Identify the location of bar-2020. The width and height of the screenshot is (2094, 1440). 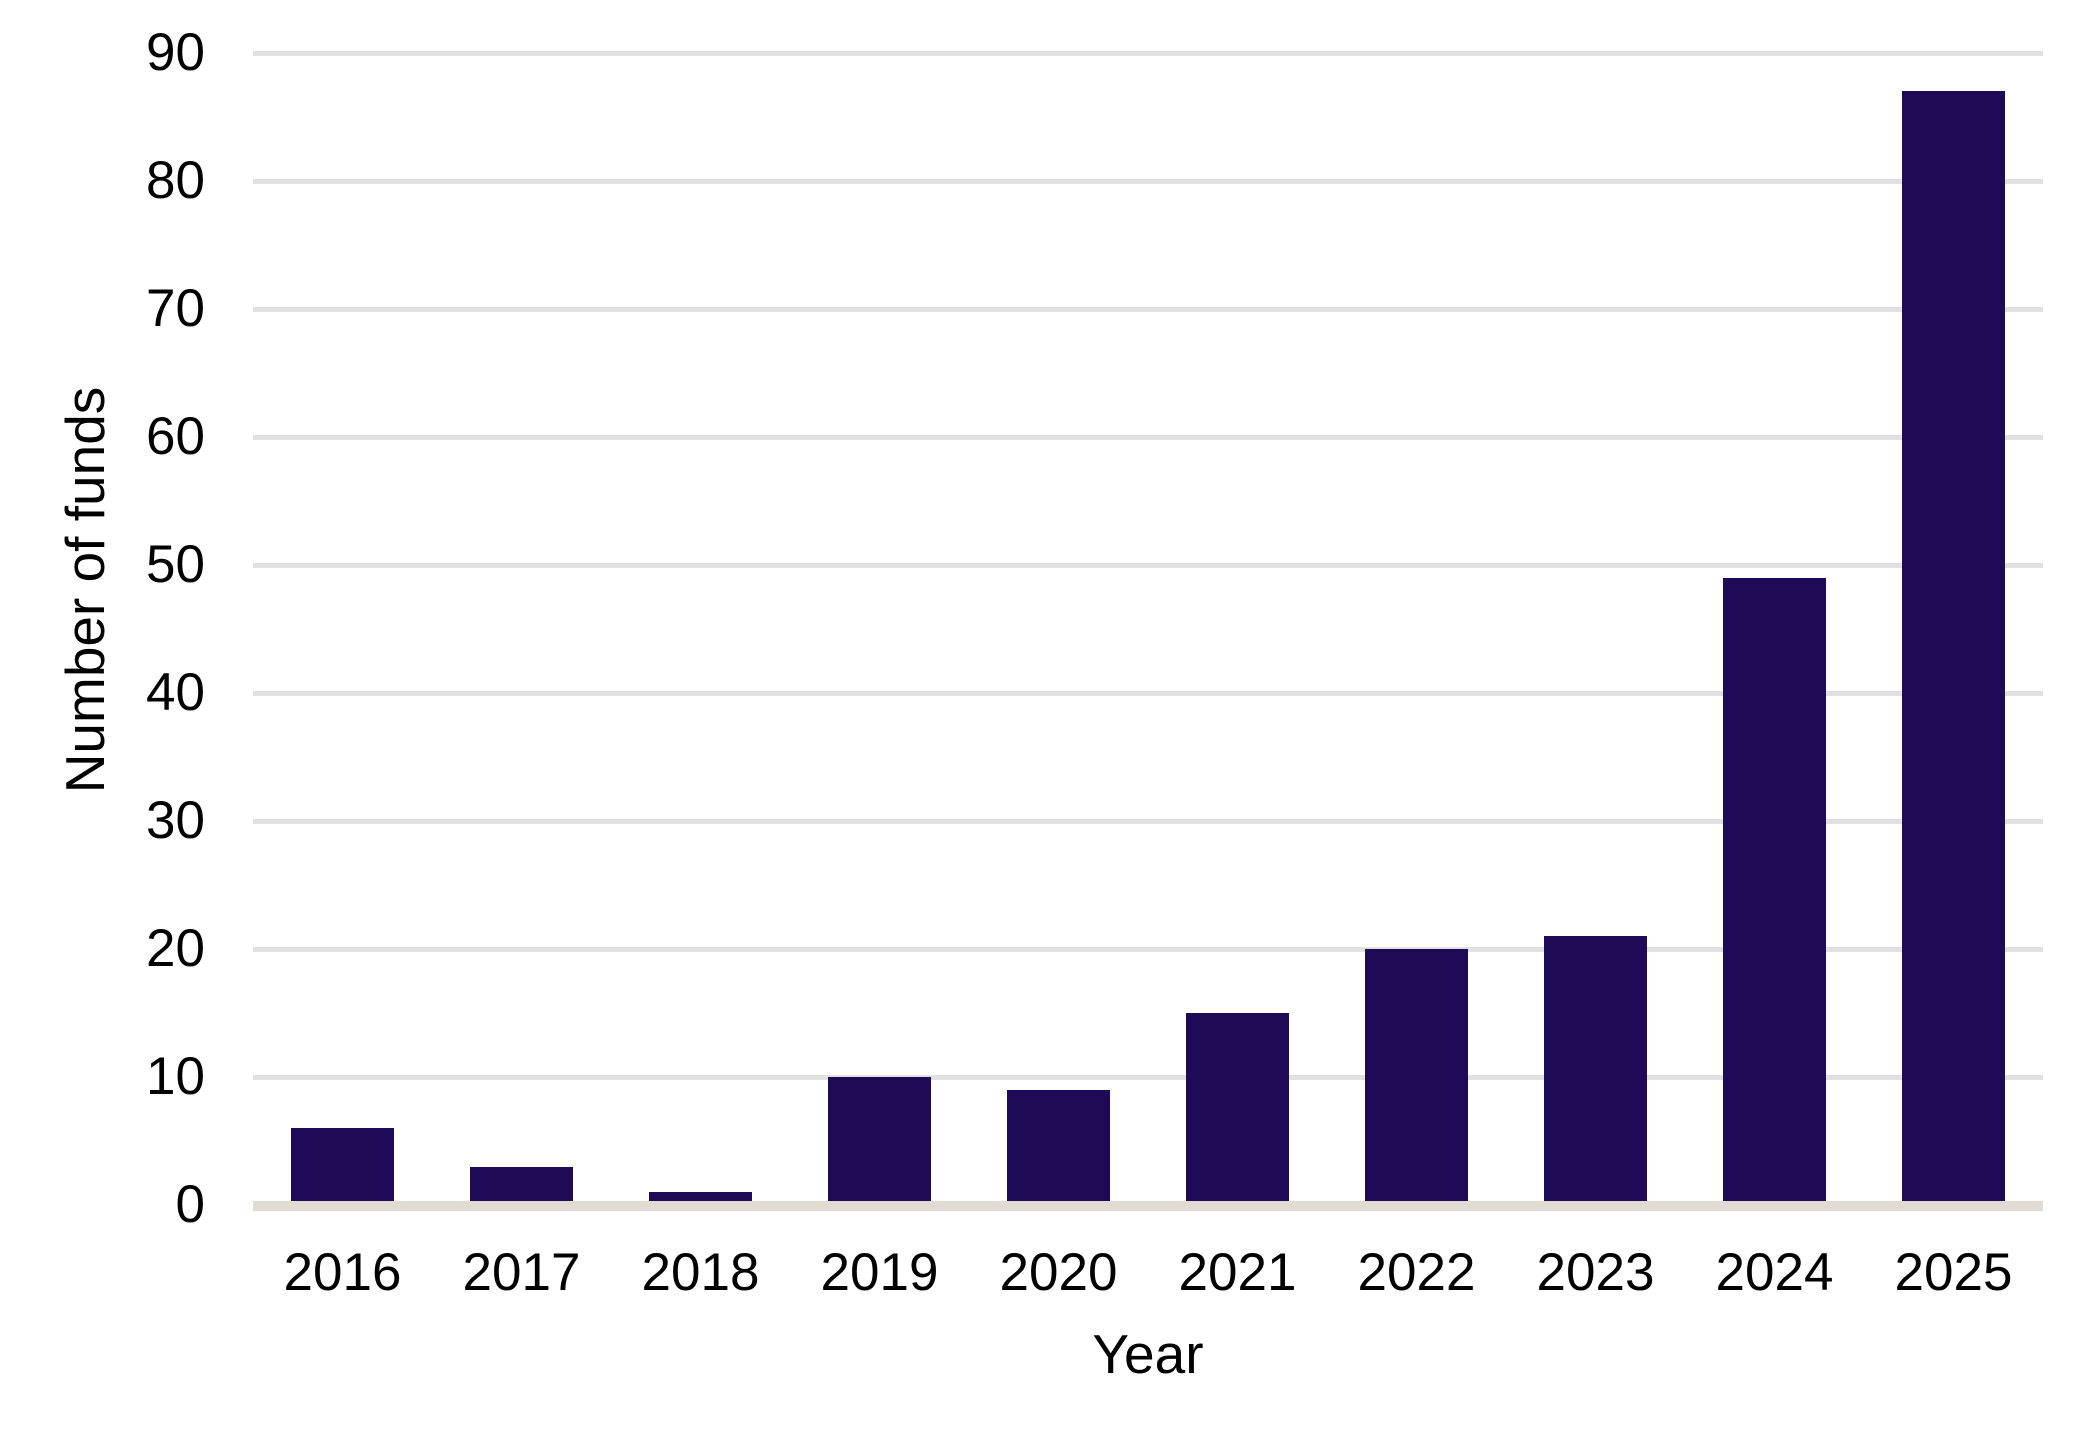
(1058, 1145).